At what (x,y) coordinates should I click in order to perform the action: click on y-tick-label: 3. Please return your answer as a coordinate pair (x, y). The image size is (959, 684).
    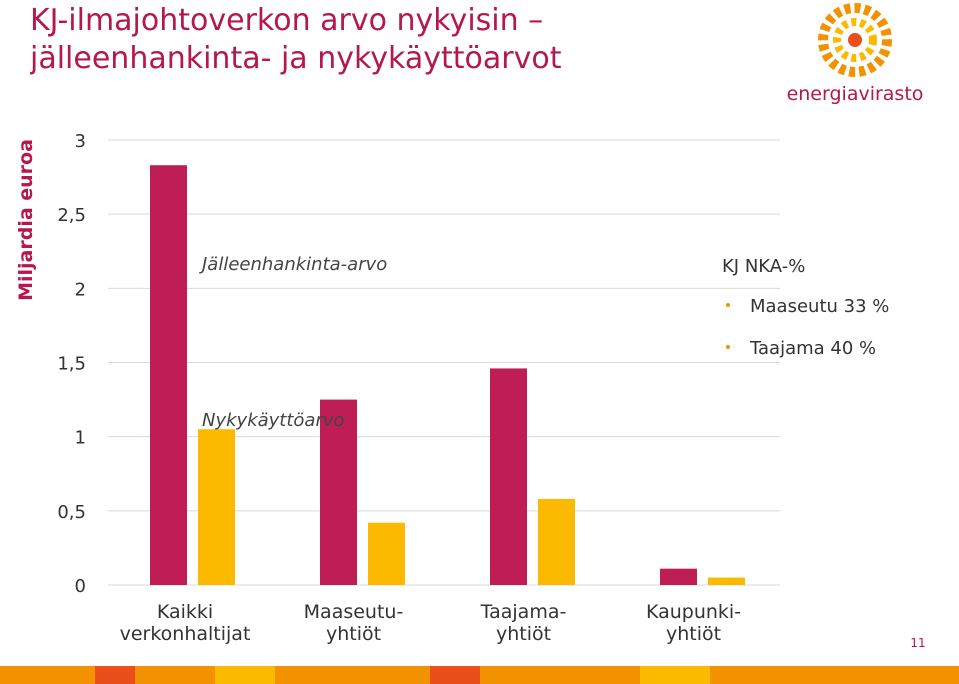
    Looking at the image, I should click on (80, 141).